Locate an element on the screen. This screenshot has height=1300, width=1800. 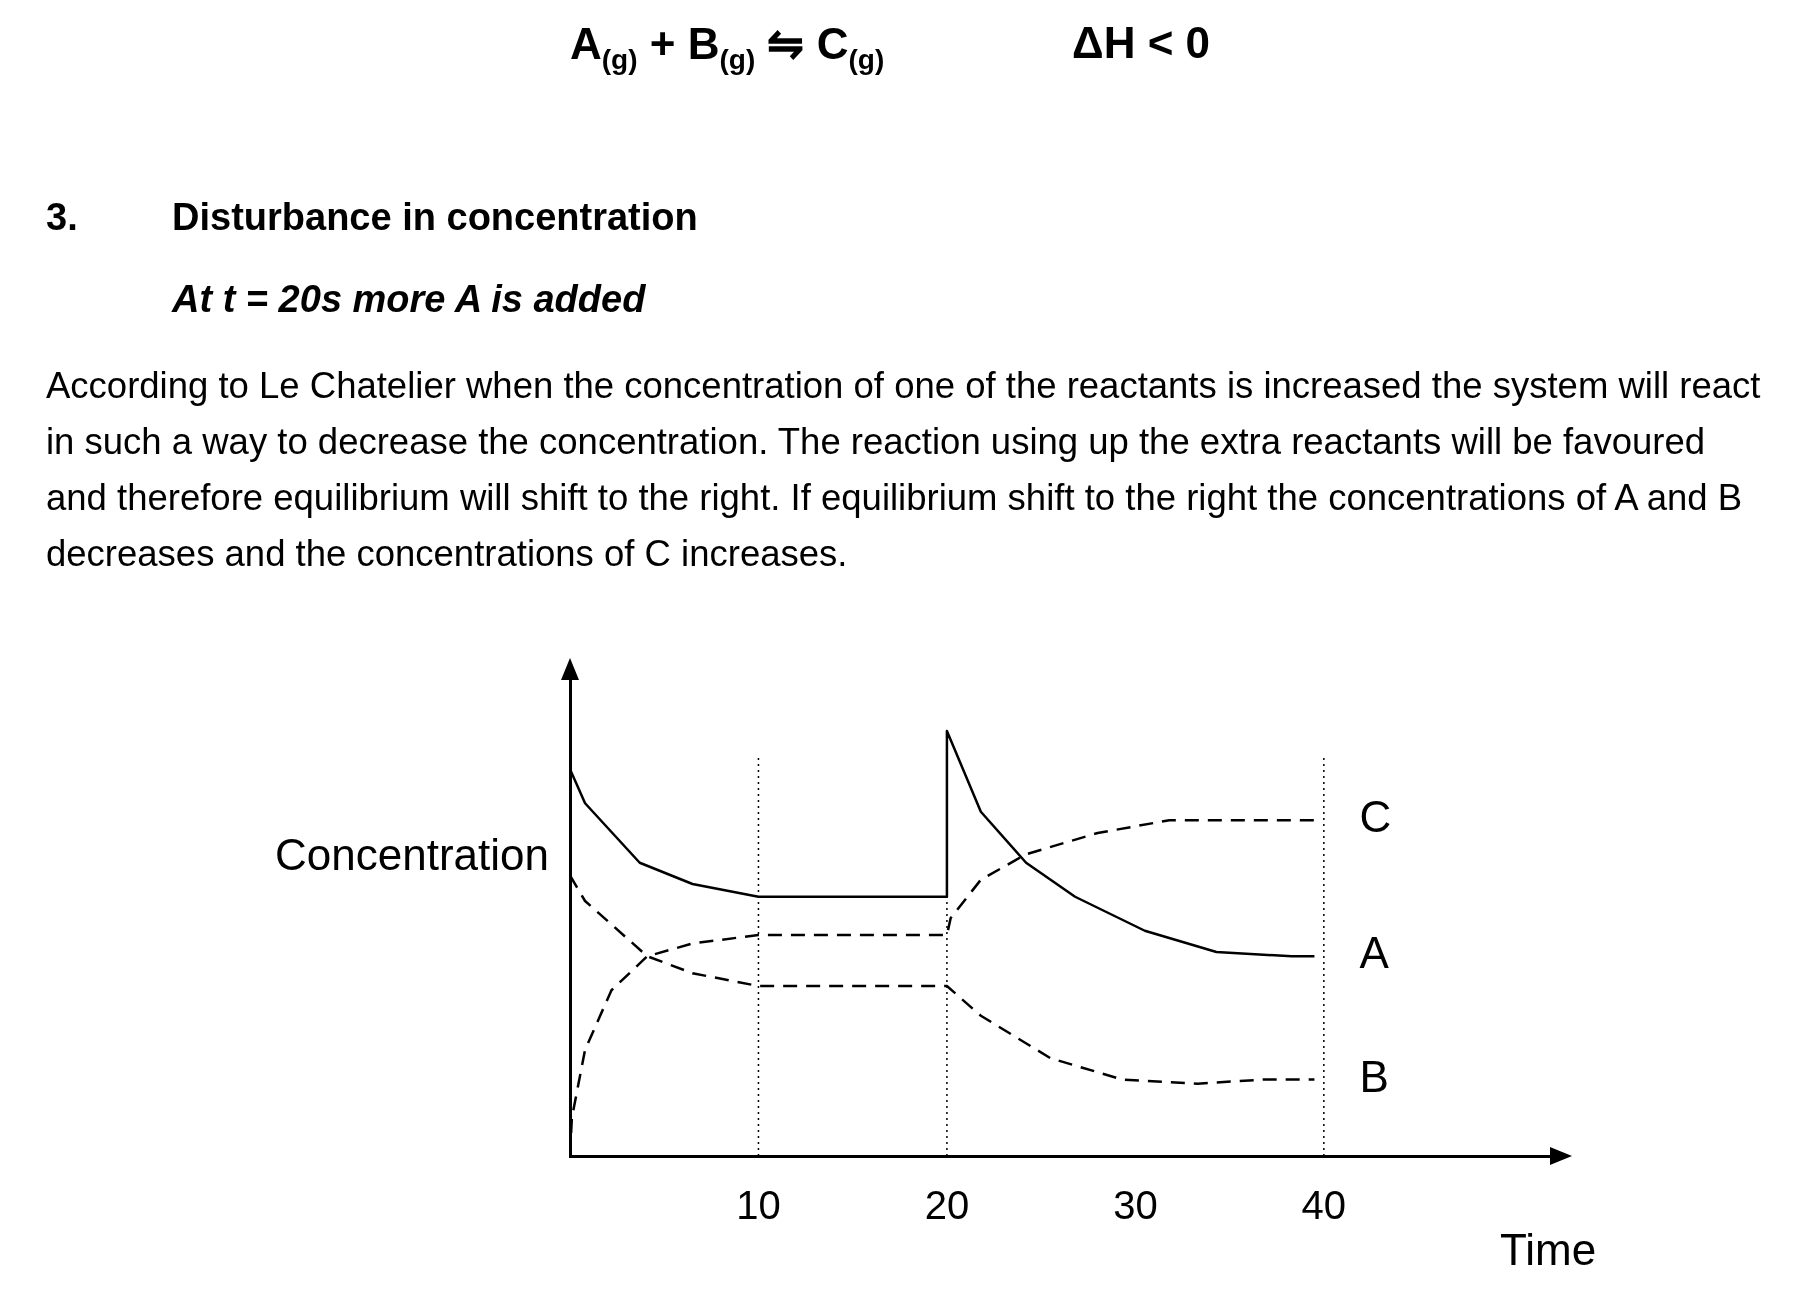
text: ΔH < 0 is located at coordinates (1141, 43).